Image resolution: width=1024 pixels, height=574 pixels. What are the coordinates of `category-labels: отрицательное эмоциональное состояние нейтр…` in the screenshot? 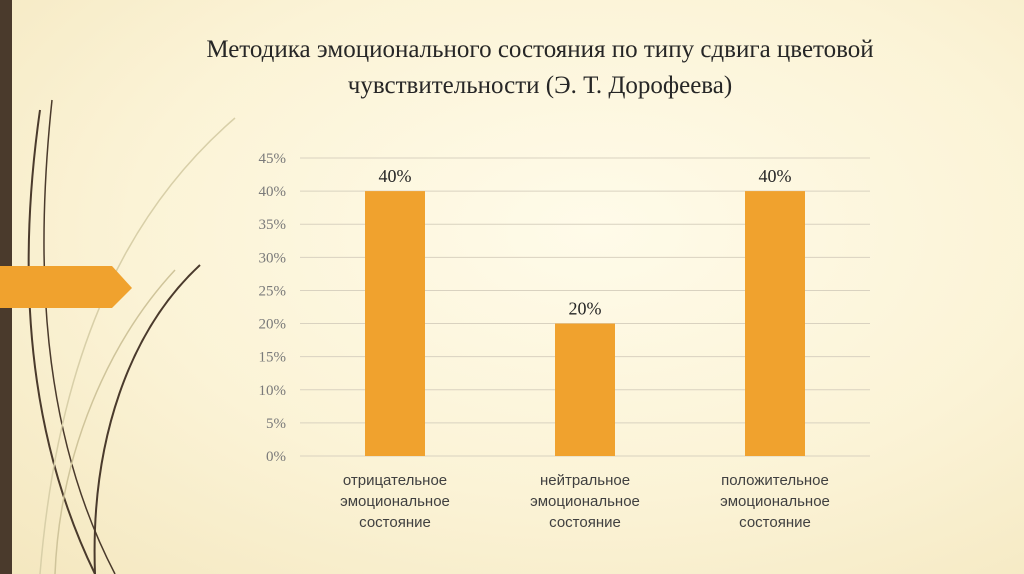 It's located at (585, 501).